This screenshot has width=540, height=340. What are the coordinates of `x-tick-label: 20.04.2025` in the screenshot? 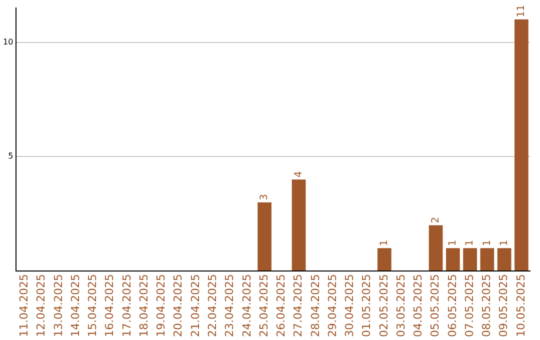 It's located at (178, 306).